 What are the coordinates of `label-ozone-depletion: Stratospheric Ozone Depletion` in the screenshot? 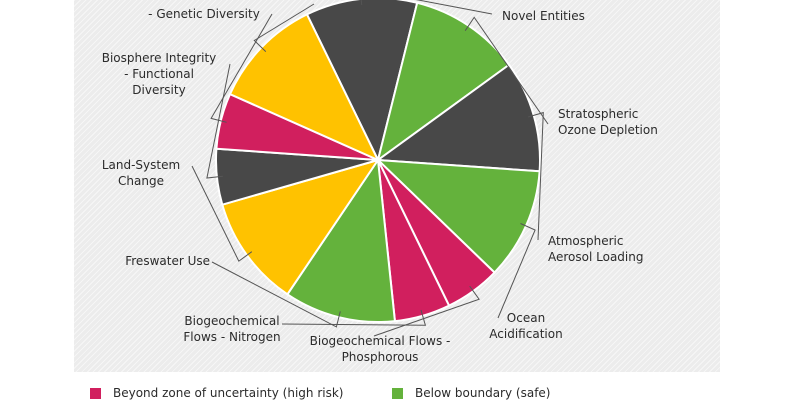 It's located at (608, 122).